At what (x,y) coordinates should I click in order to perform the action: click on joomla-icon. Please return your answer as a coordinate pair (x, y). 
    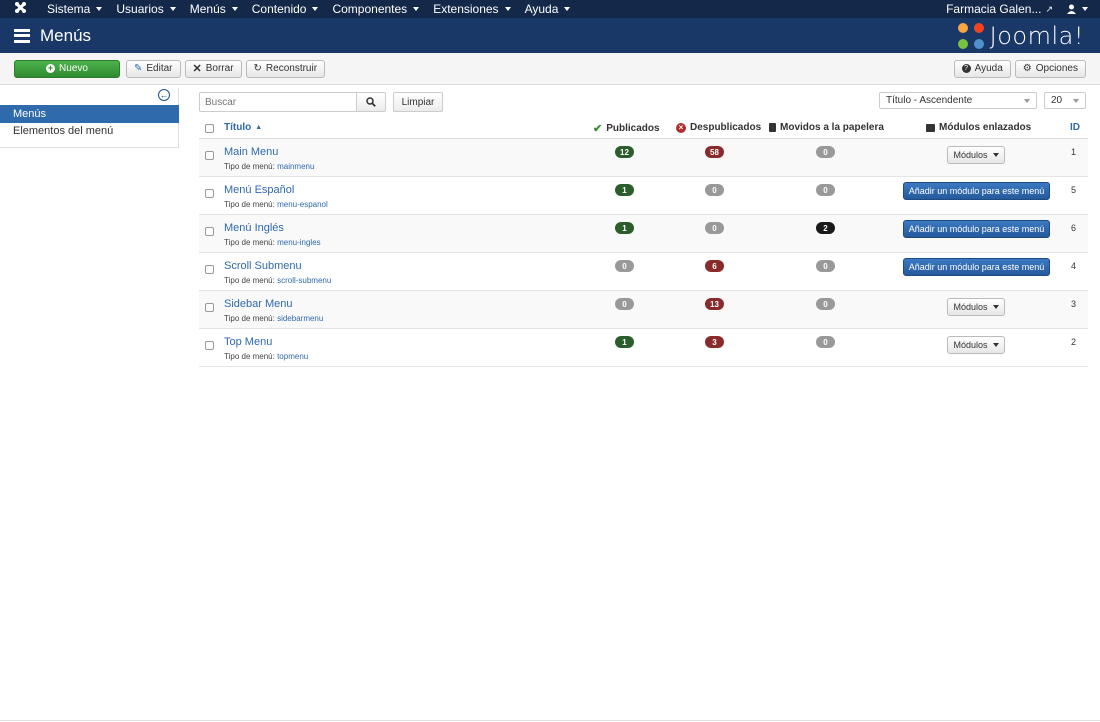
    Looking at the image, I should click on (20, 9).